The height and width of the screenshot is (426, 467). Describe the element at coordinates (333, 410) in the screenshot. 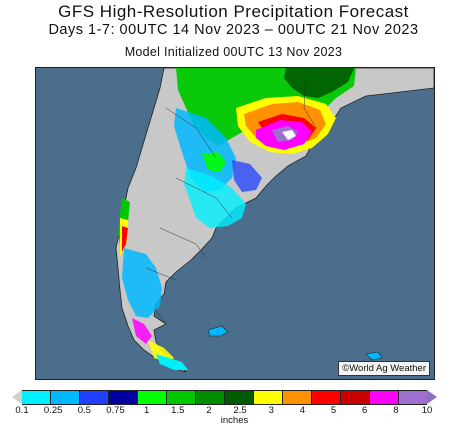

I see `legend-tick-label: 5` at that location.